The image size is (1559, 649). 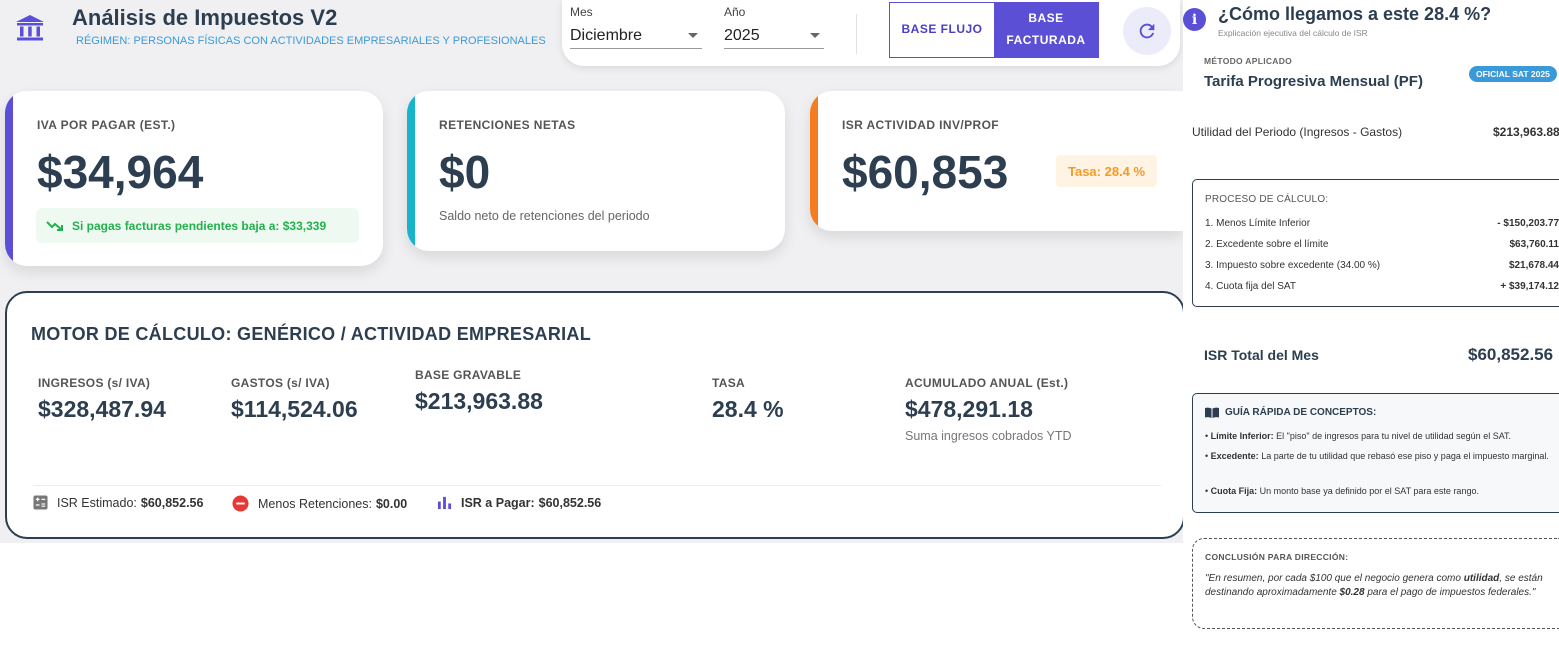 I want to click on isr-pagar-summary: ISR a Pagar: $60,852.56, so click(x=519, y=502).